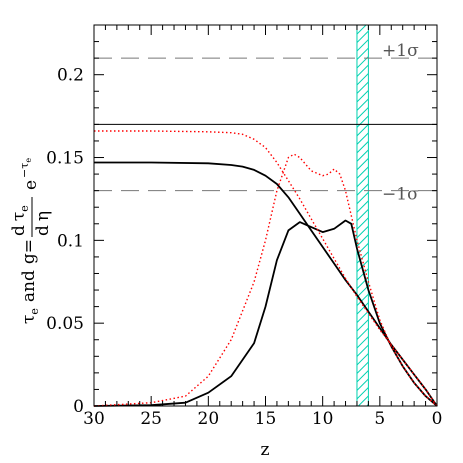 This screenshot has width=463, height=463. I want to click on y-title-sub-e: e, so click(34, 311).